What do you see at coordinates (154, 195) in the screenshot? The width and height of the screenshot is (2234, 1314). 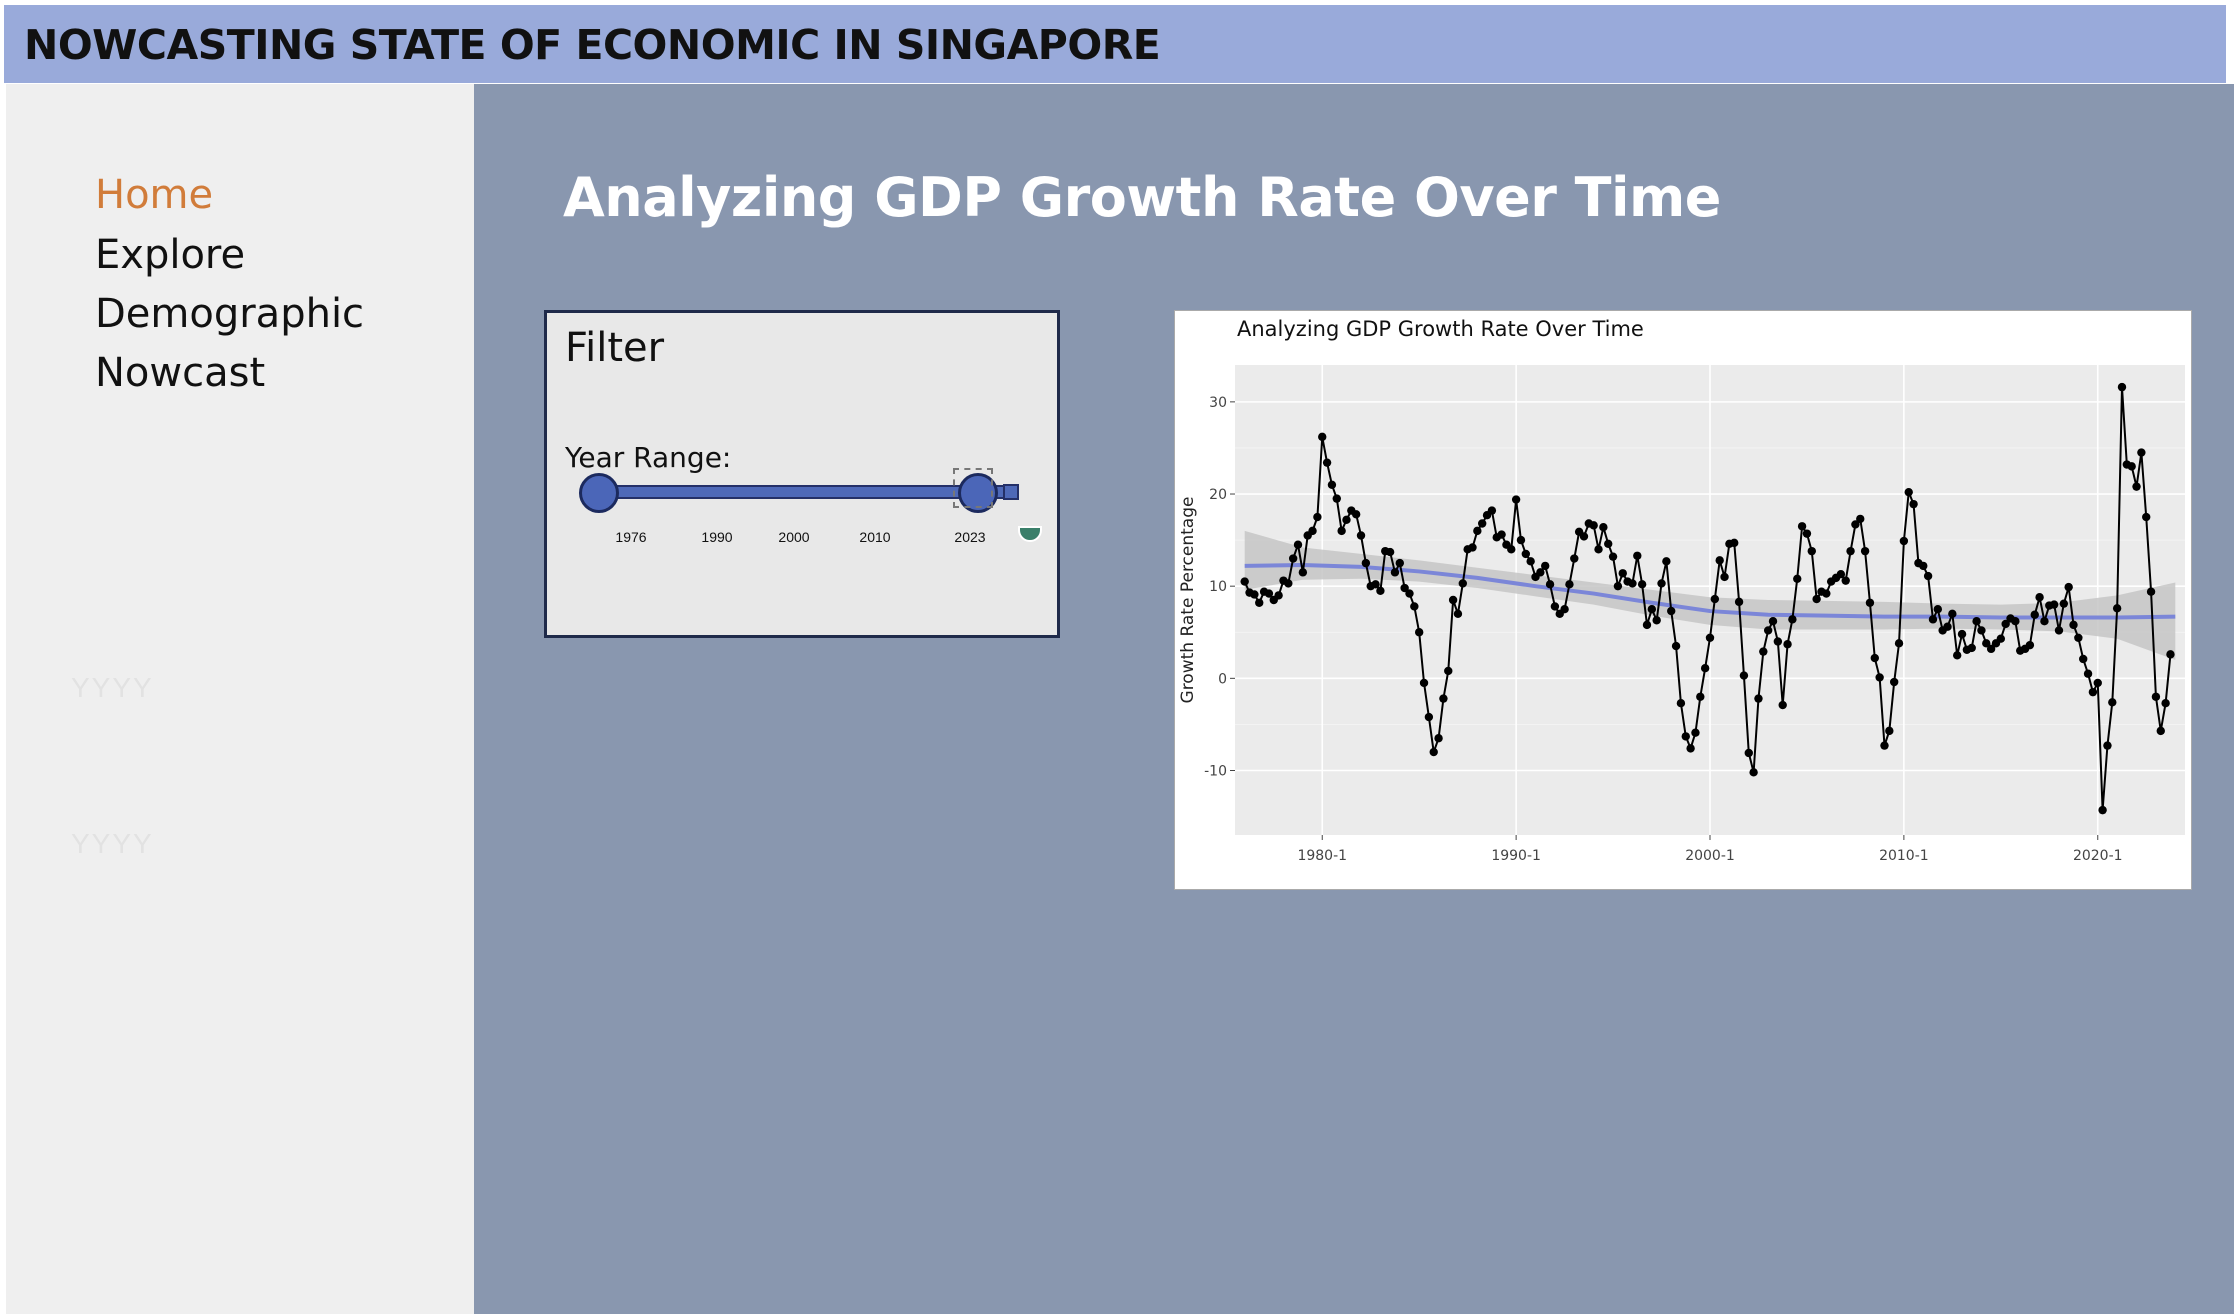 I see `sidebar-item-home: Home` at bounding box center [154, 195].